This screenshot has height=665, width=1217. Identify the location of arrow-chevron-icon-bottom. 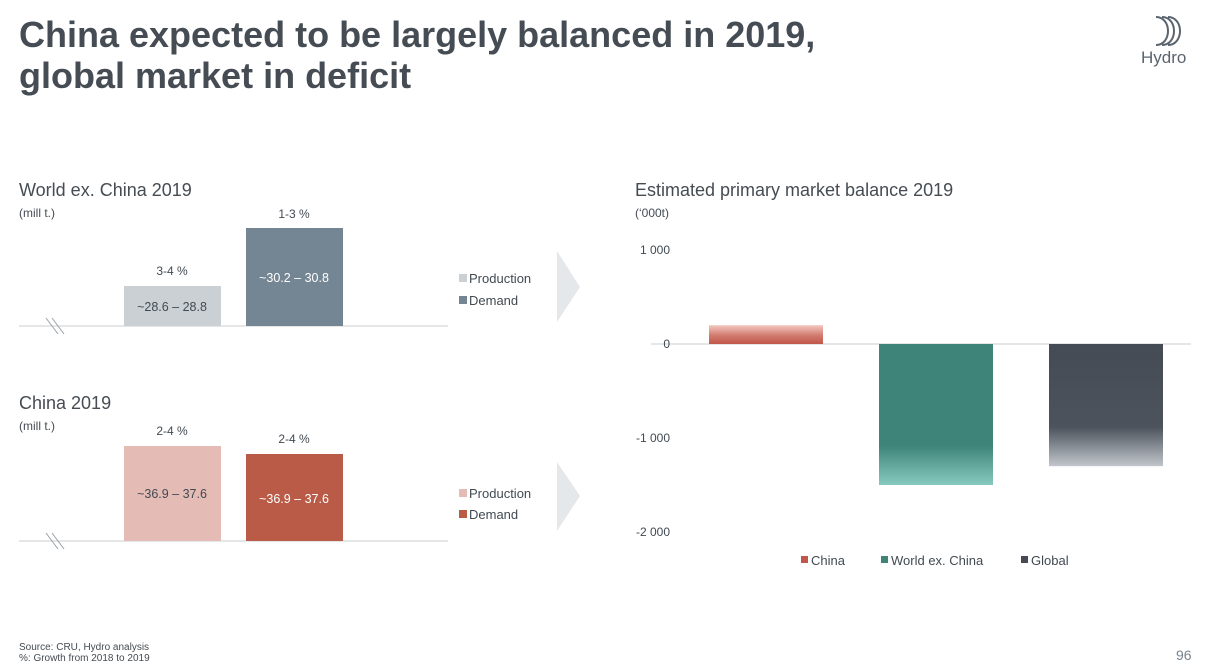
(568, 496).